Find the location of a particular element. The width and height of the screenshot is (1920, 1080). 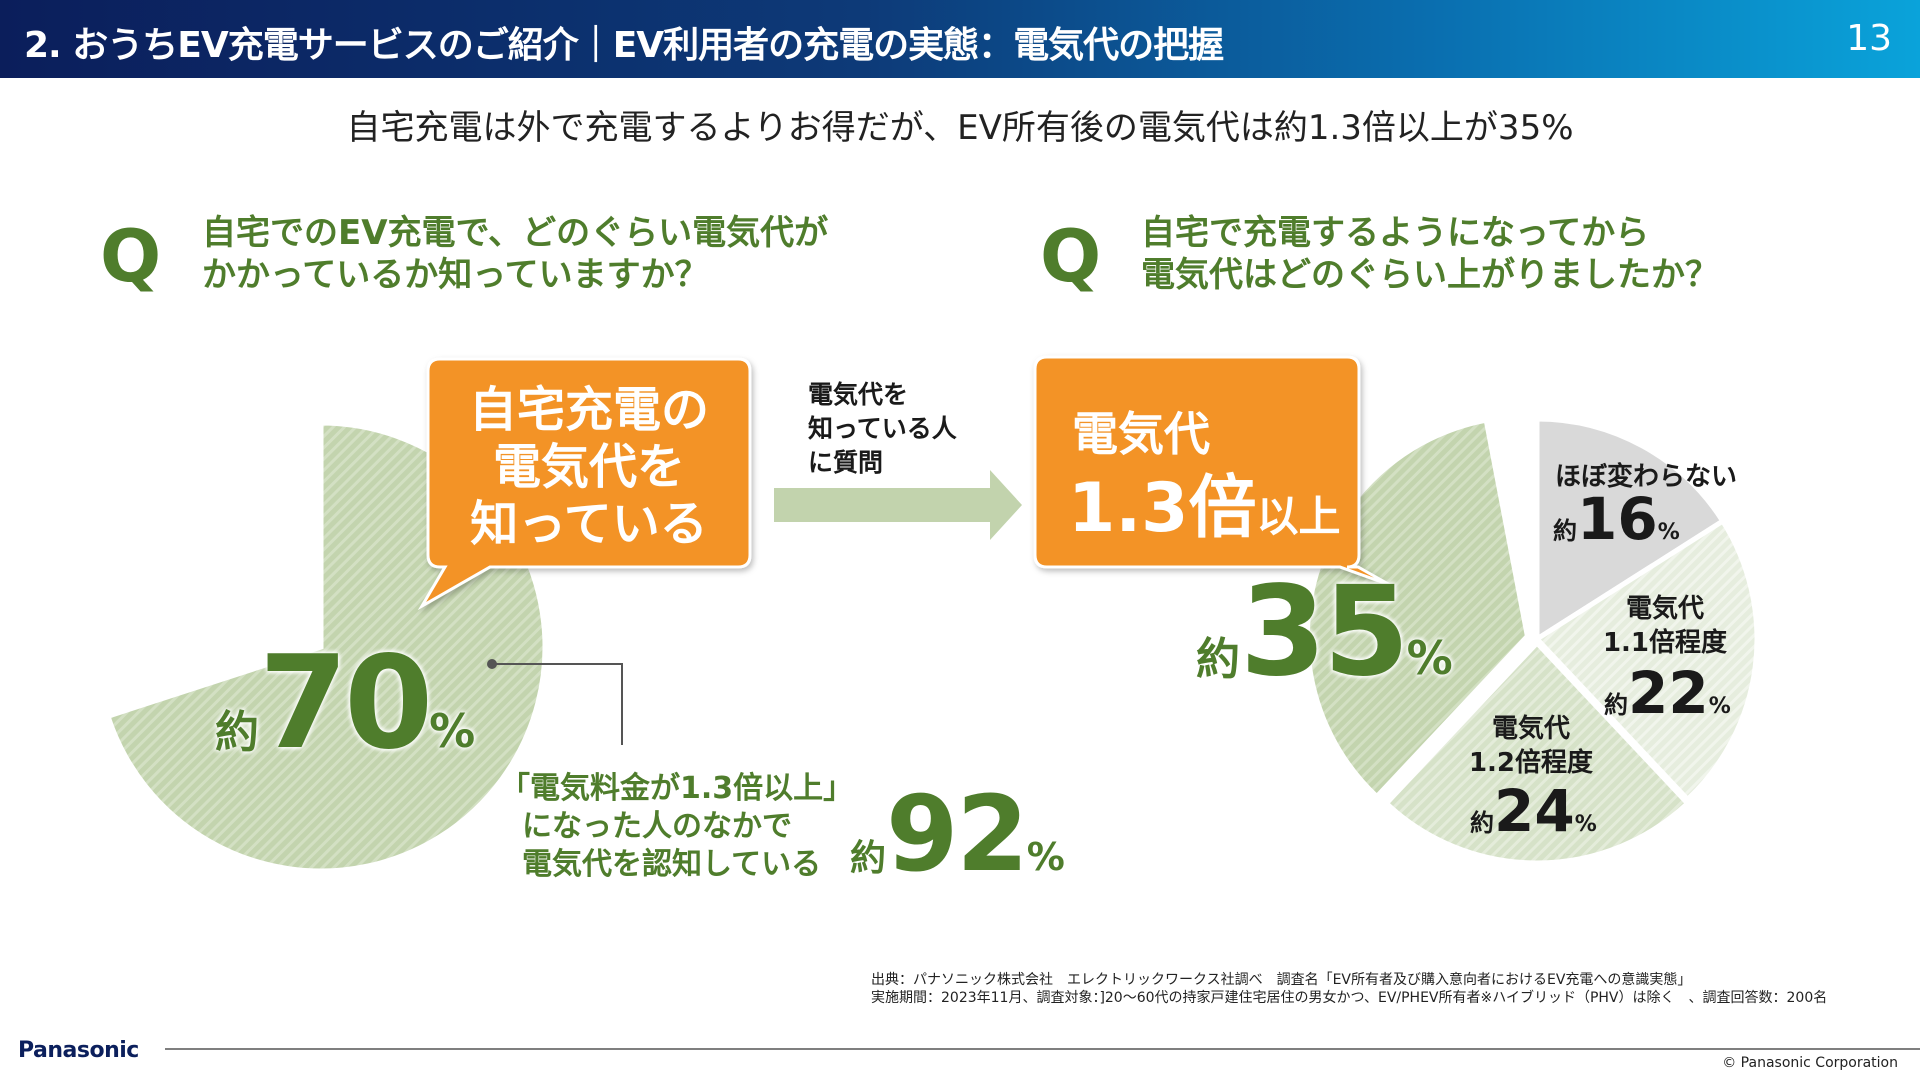

slice-value-22: 約22% is located at coordinates (1667, 693).